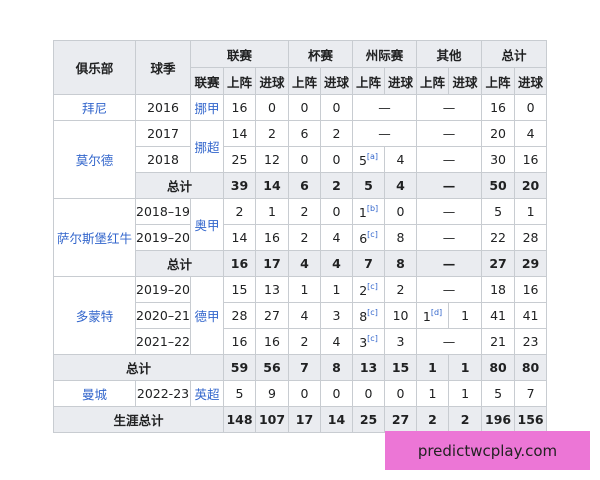 The image size is (600, 480). Describe the element at coordinates (239, 54) in the screenshot. I see `header-cell: 联赛` at that location.